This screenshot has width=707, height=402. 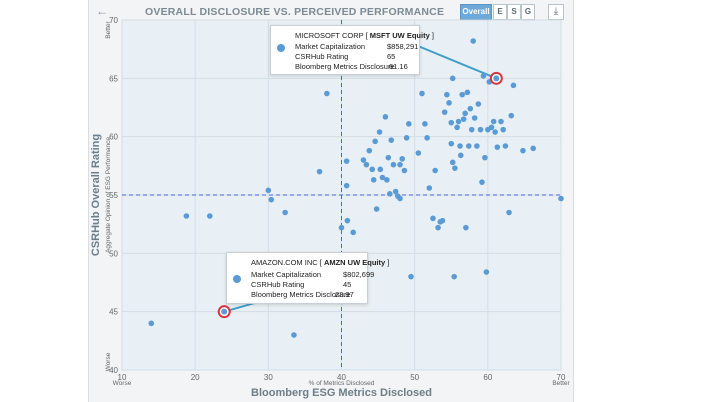 What do you see at coordinates (195, 377) in the screenshot?
I see `x-tick-label: 20` at bounding box center [195, 377].